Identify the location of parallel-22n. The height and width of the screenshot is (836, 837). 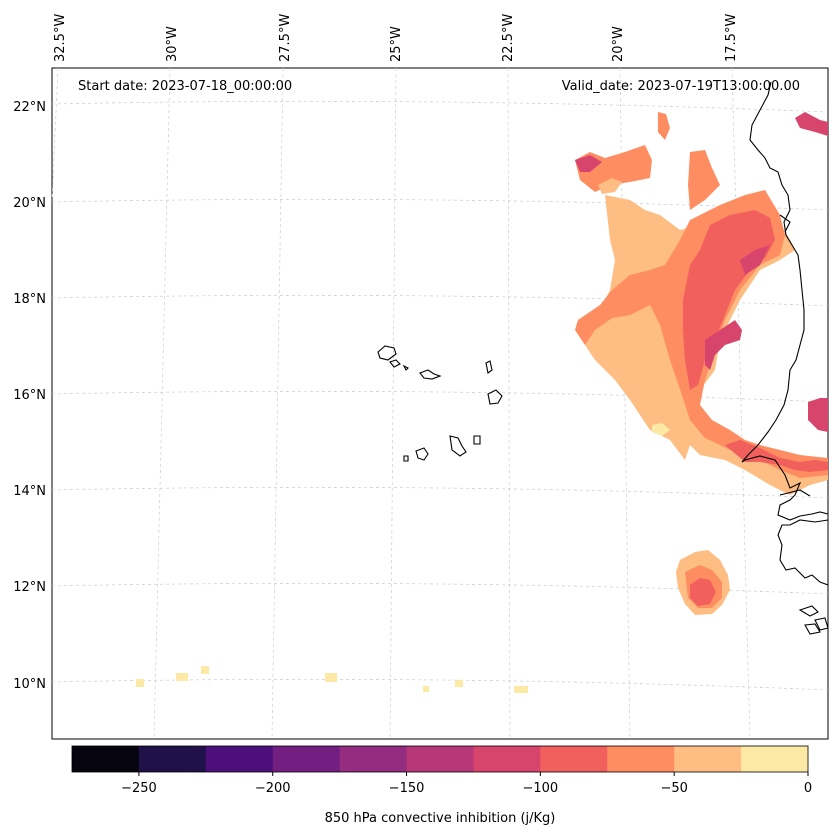
(440, 106).